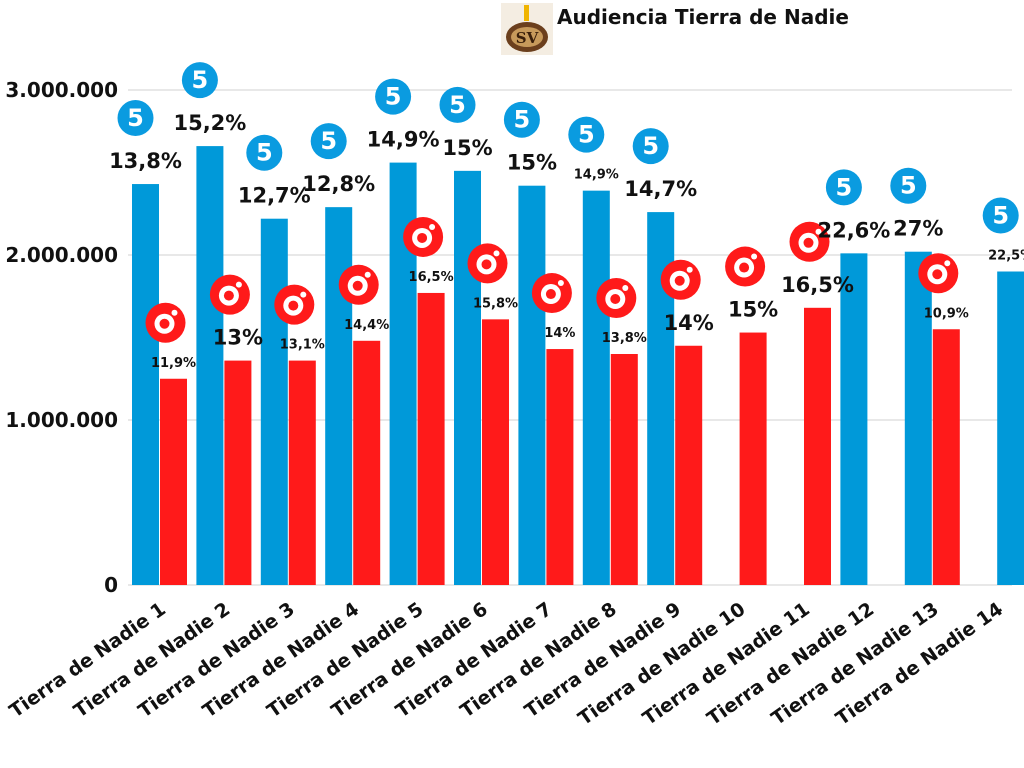  Describe the element at coordinates (111, 585) in the screenshot. I see `y-tick-label: 0` at that location.